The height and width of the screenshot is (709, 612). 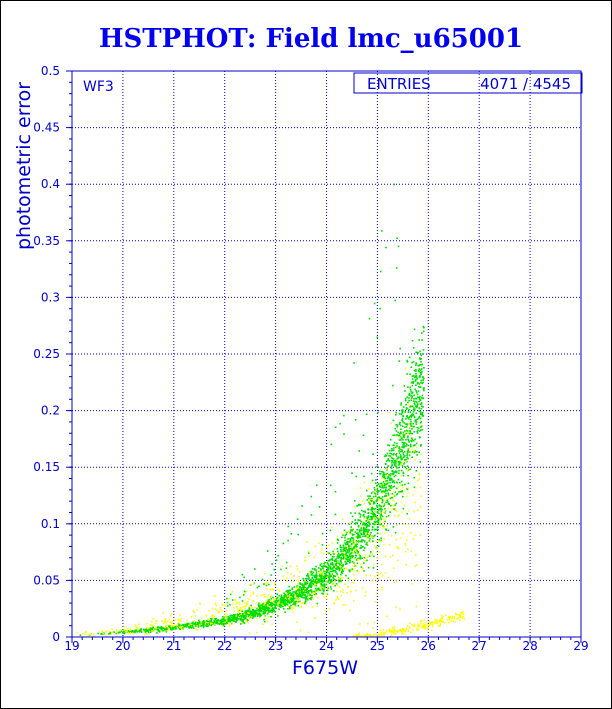 What do you see at coordinates (479, 646) in the screenshot?
I see `x-tick-label: 27` at bounding box center [479, 646].